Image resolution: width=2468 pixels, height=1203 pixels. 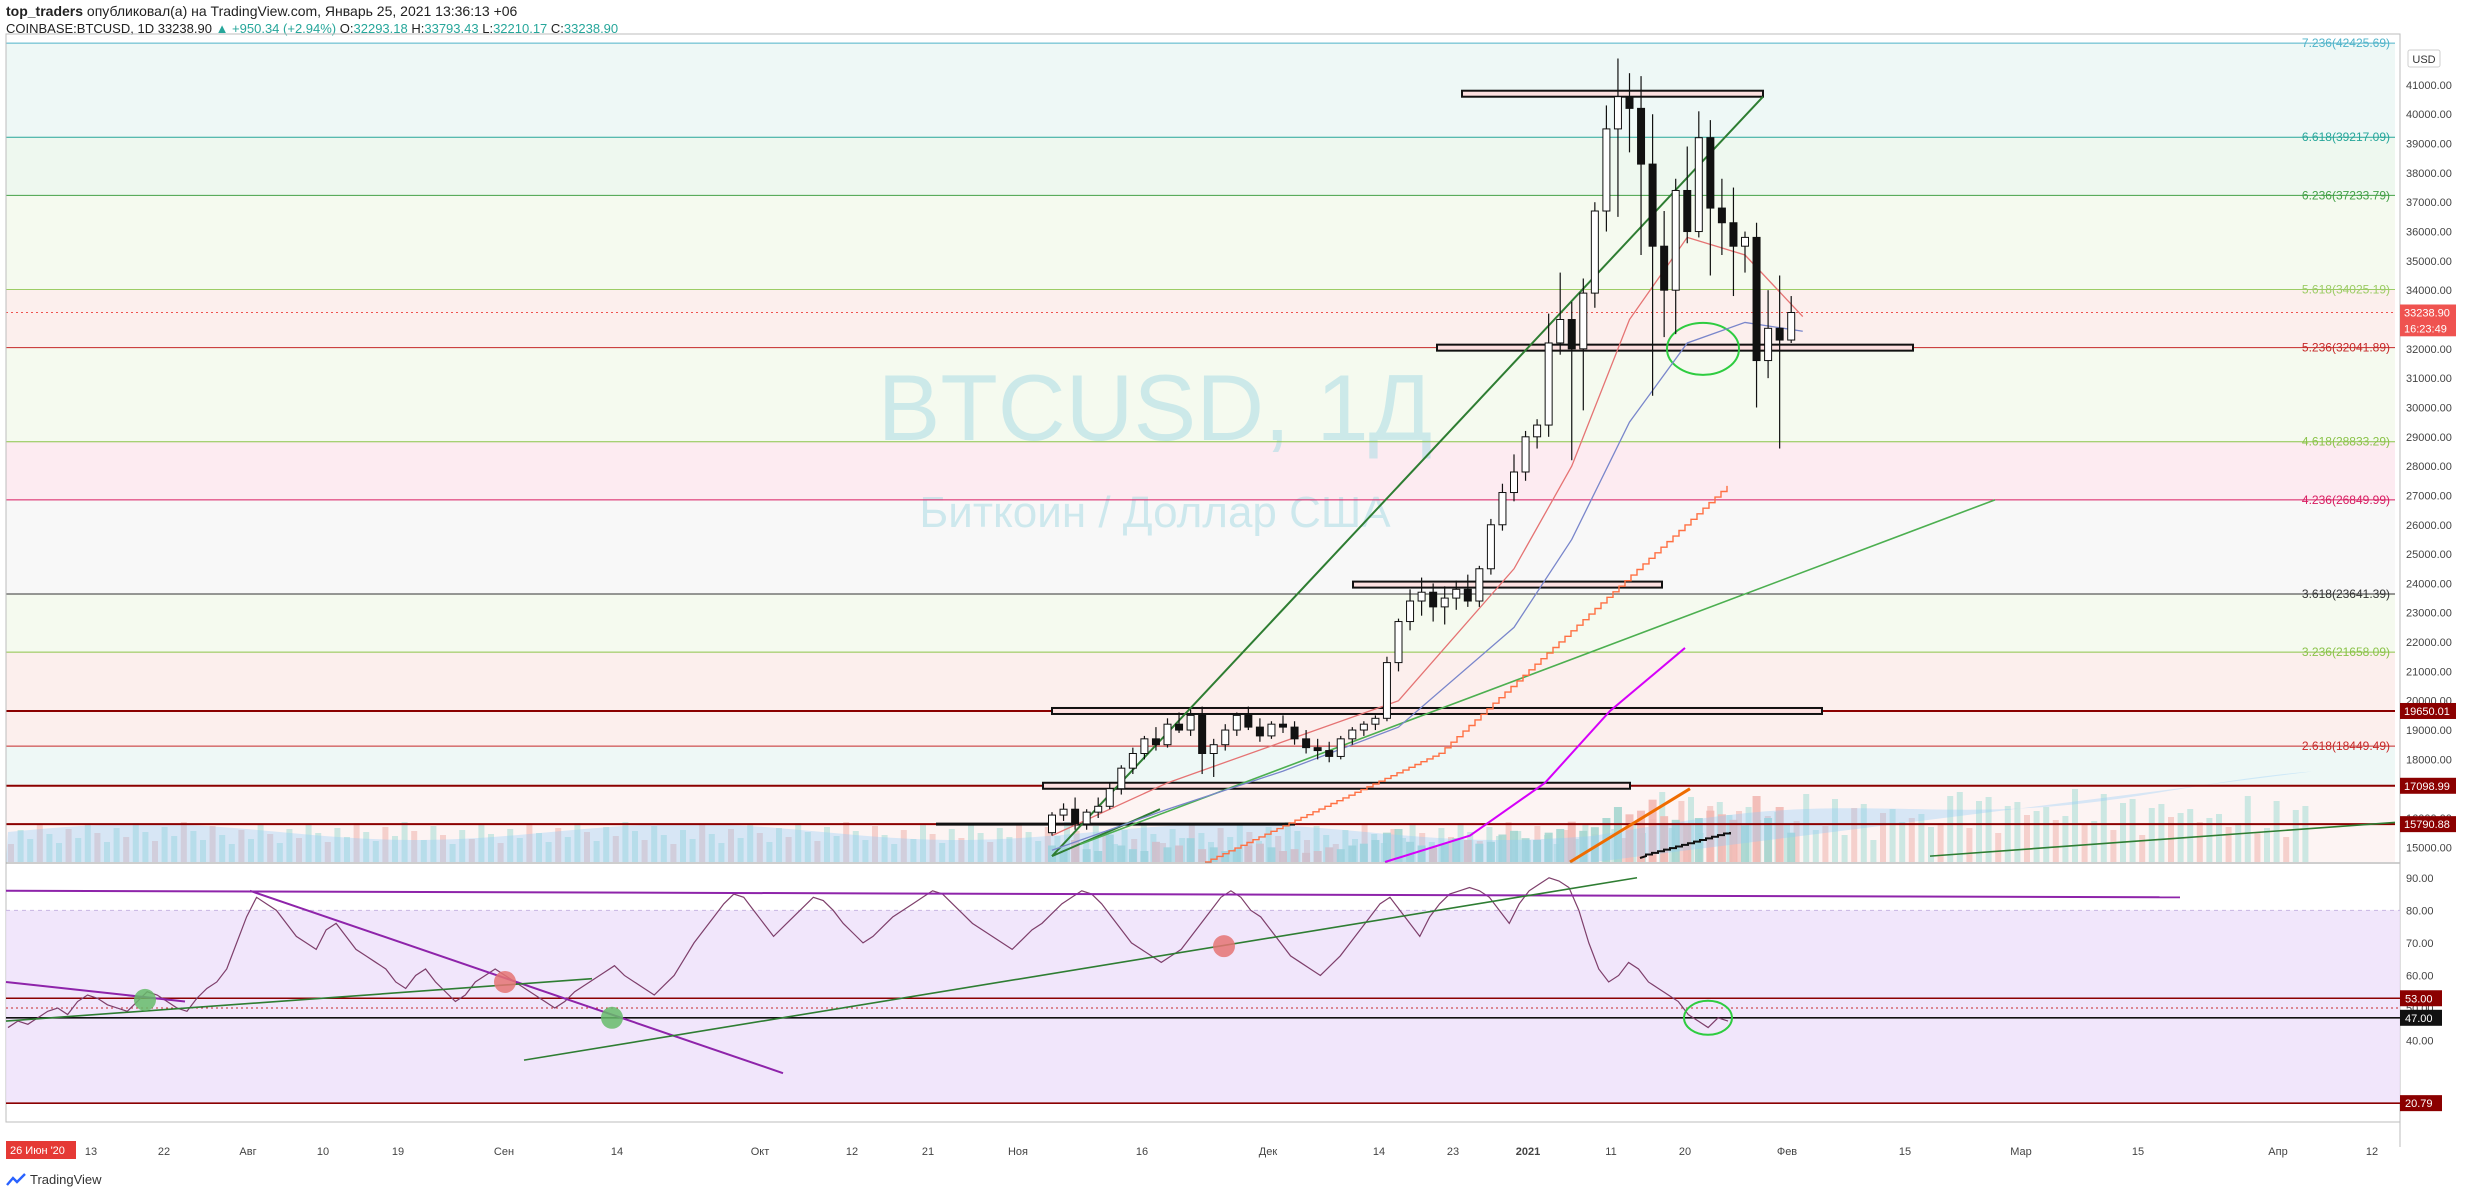 What do you see at coordinates (1453, 1152) in the screenshot?
I see `time-tick: 23` at bounding box center [1453, 1152].